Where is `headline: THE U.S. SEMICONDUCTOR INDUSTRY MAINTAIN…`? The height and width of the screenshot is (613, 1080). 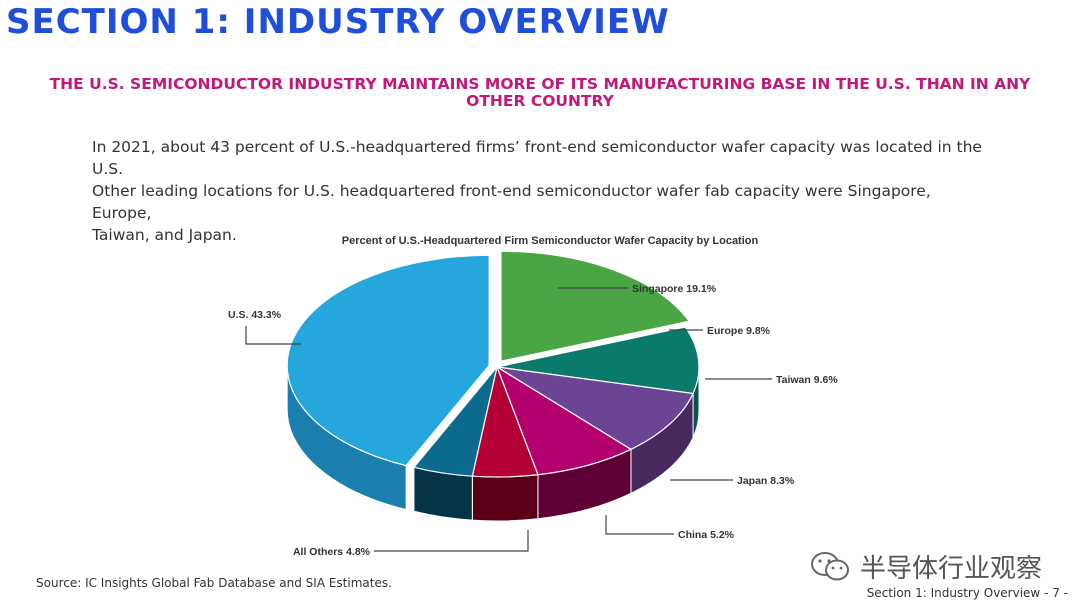
headline: THE U.S. SEMICONDUCTOR INDUSTRY MAINTAIN… is located at coordinates (540, 92).